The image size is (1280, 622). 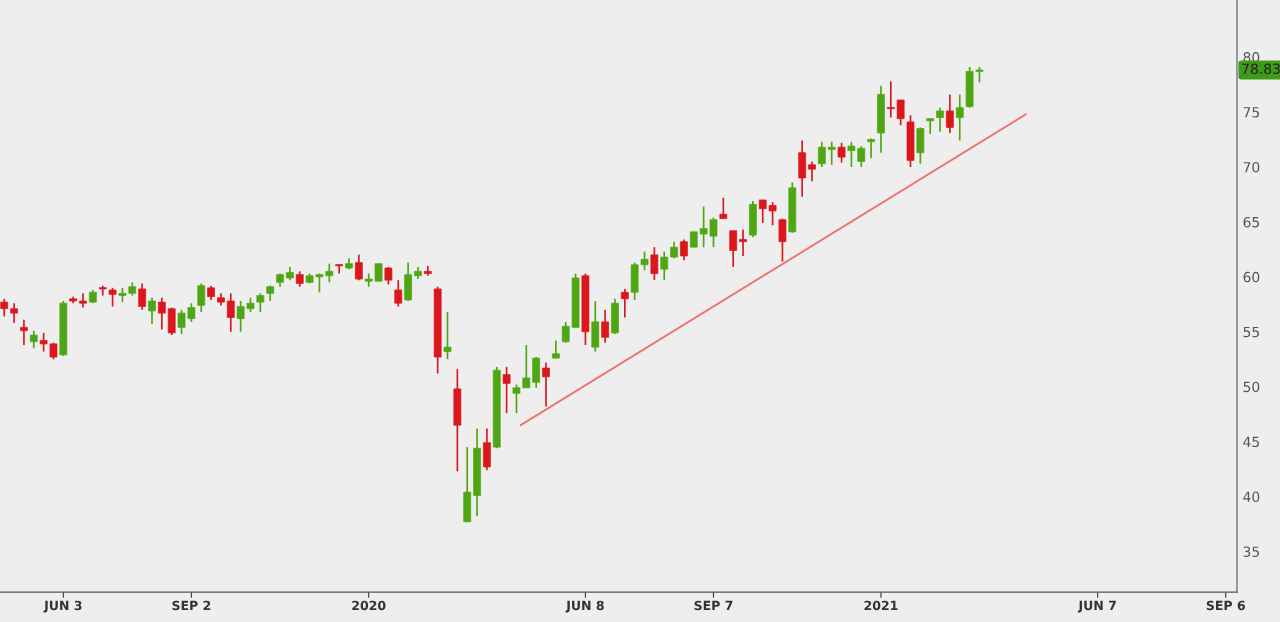 What do you see at coordinates (1251, 112) in the screenshot?
I see `y-tick-label: 75` at bounding box center [1251, 112].